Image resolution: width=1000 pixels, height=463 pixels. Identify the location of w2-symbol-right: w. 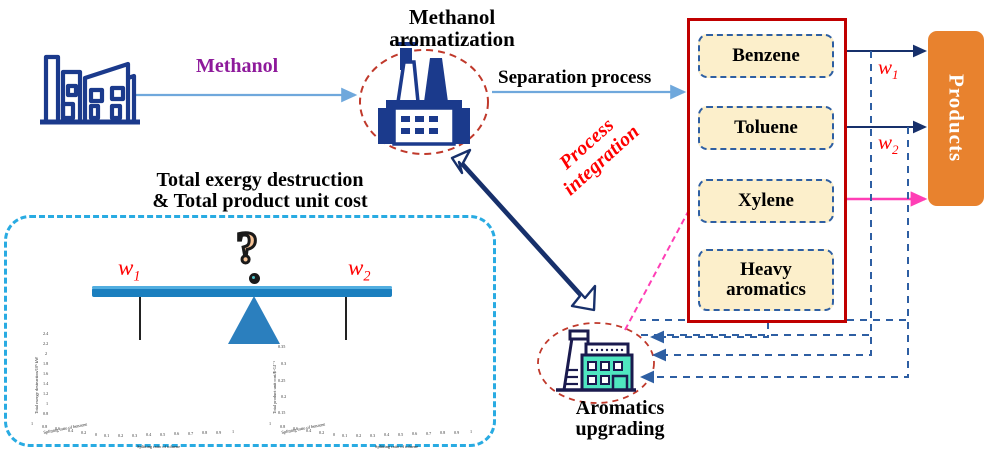
(885, 142).